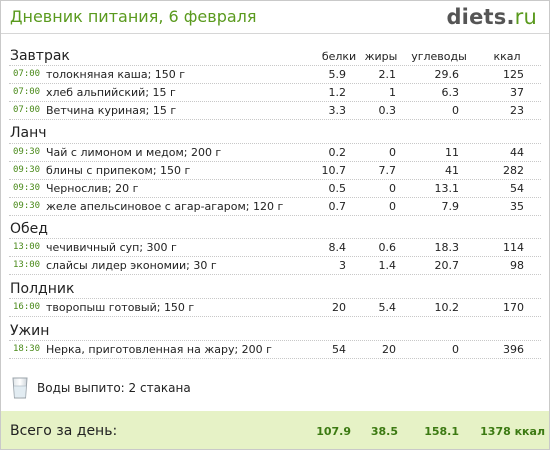  Describe the element at coordinates (513, 247) in the screenshot. I see `food-kcal: 114` at that location.